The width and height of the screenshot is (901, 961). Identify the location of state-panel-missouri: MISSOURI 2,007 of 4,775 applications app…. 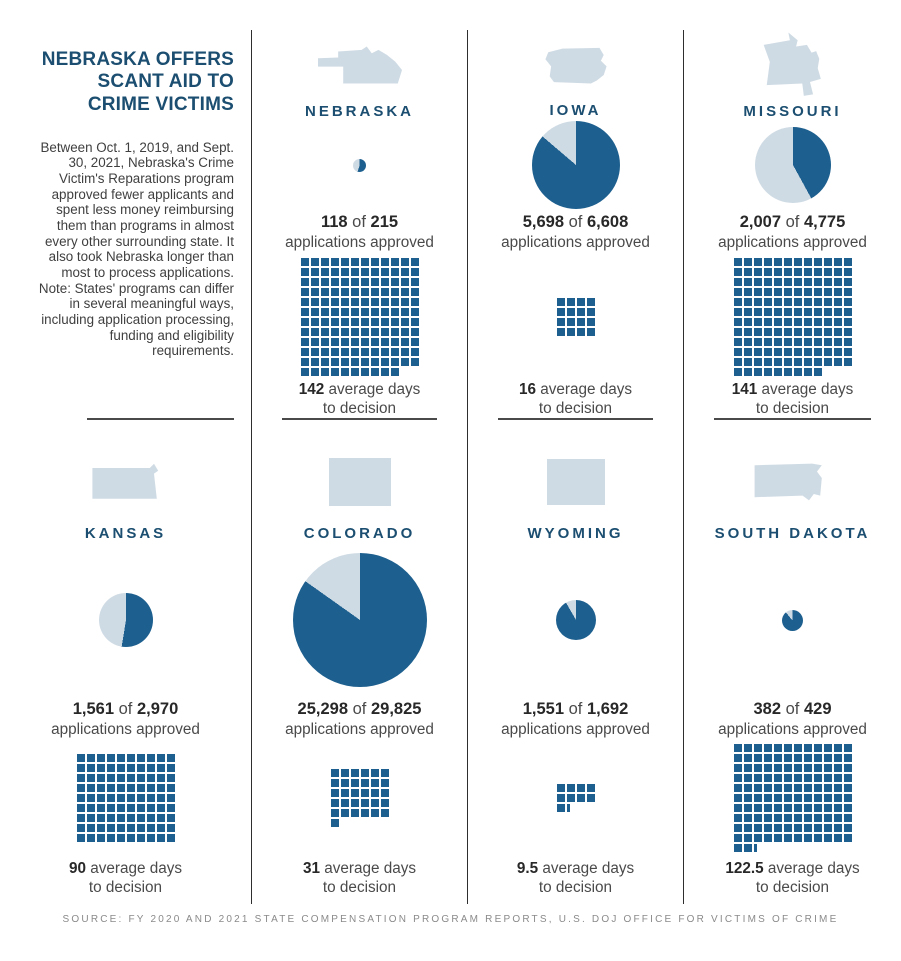
(792, 228).